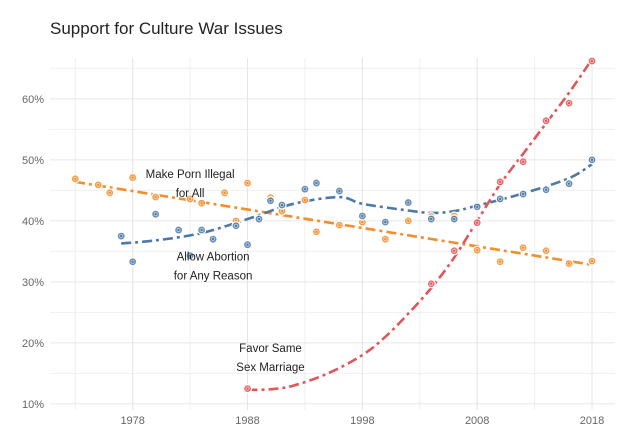  Describe the element at coordinates (166, 28) in the screenshot. I see `chart-title: Support for Culture War Issues` at that location.